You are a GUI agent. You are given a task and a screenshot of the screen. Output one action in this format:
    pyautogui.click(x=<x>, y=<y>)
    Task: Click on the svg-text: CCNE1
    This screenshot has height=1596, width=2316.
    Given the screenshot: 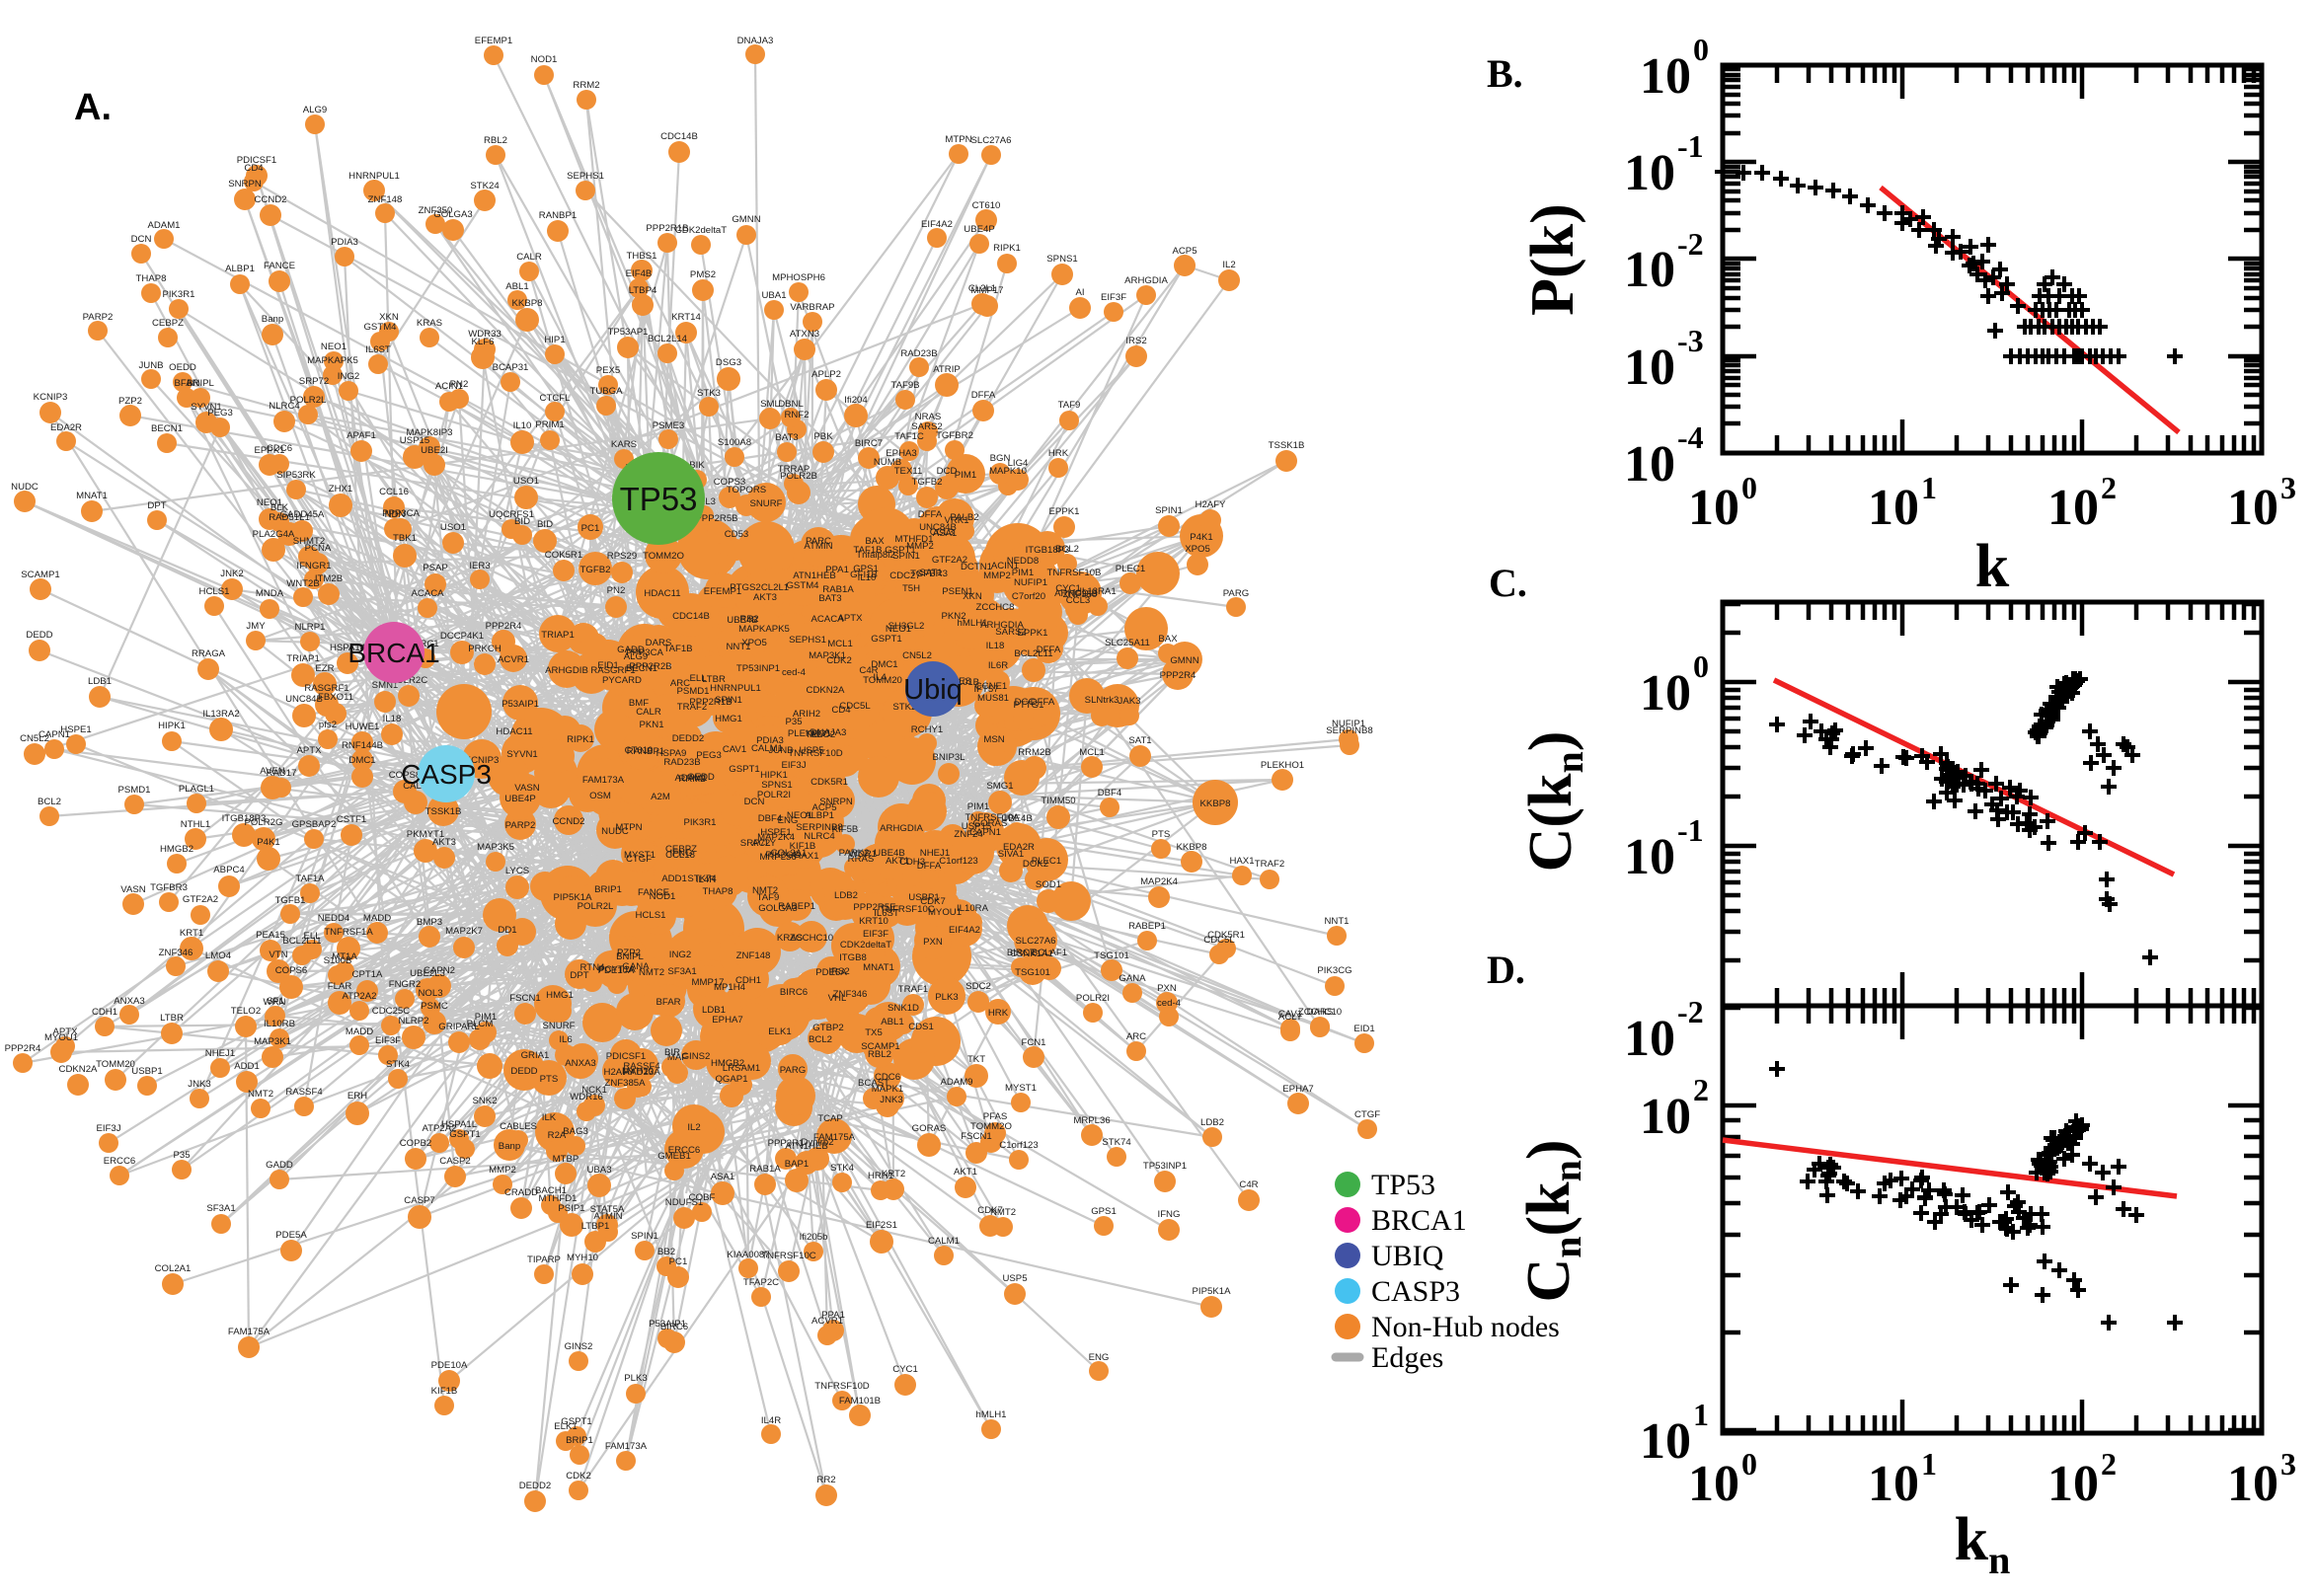 What is the action you would take?
    pyautogui.click(x=991, y=686)
    